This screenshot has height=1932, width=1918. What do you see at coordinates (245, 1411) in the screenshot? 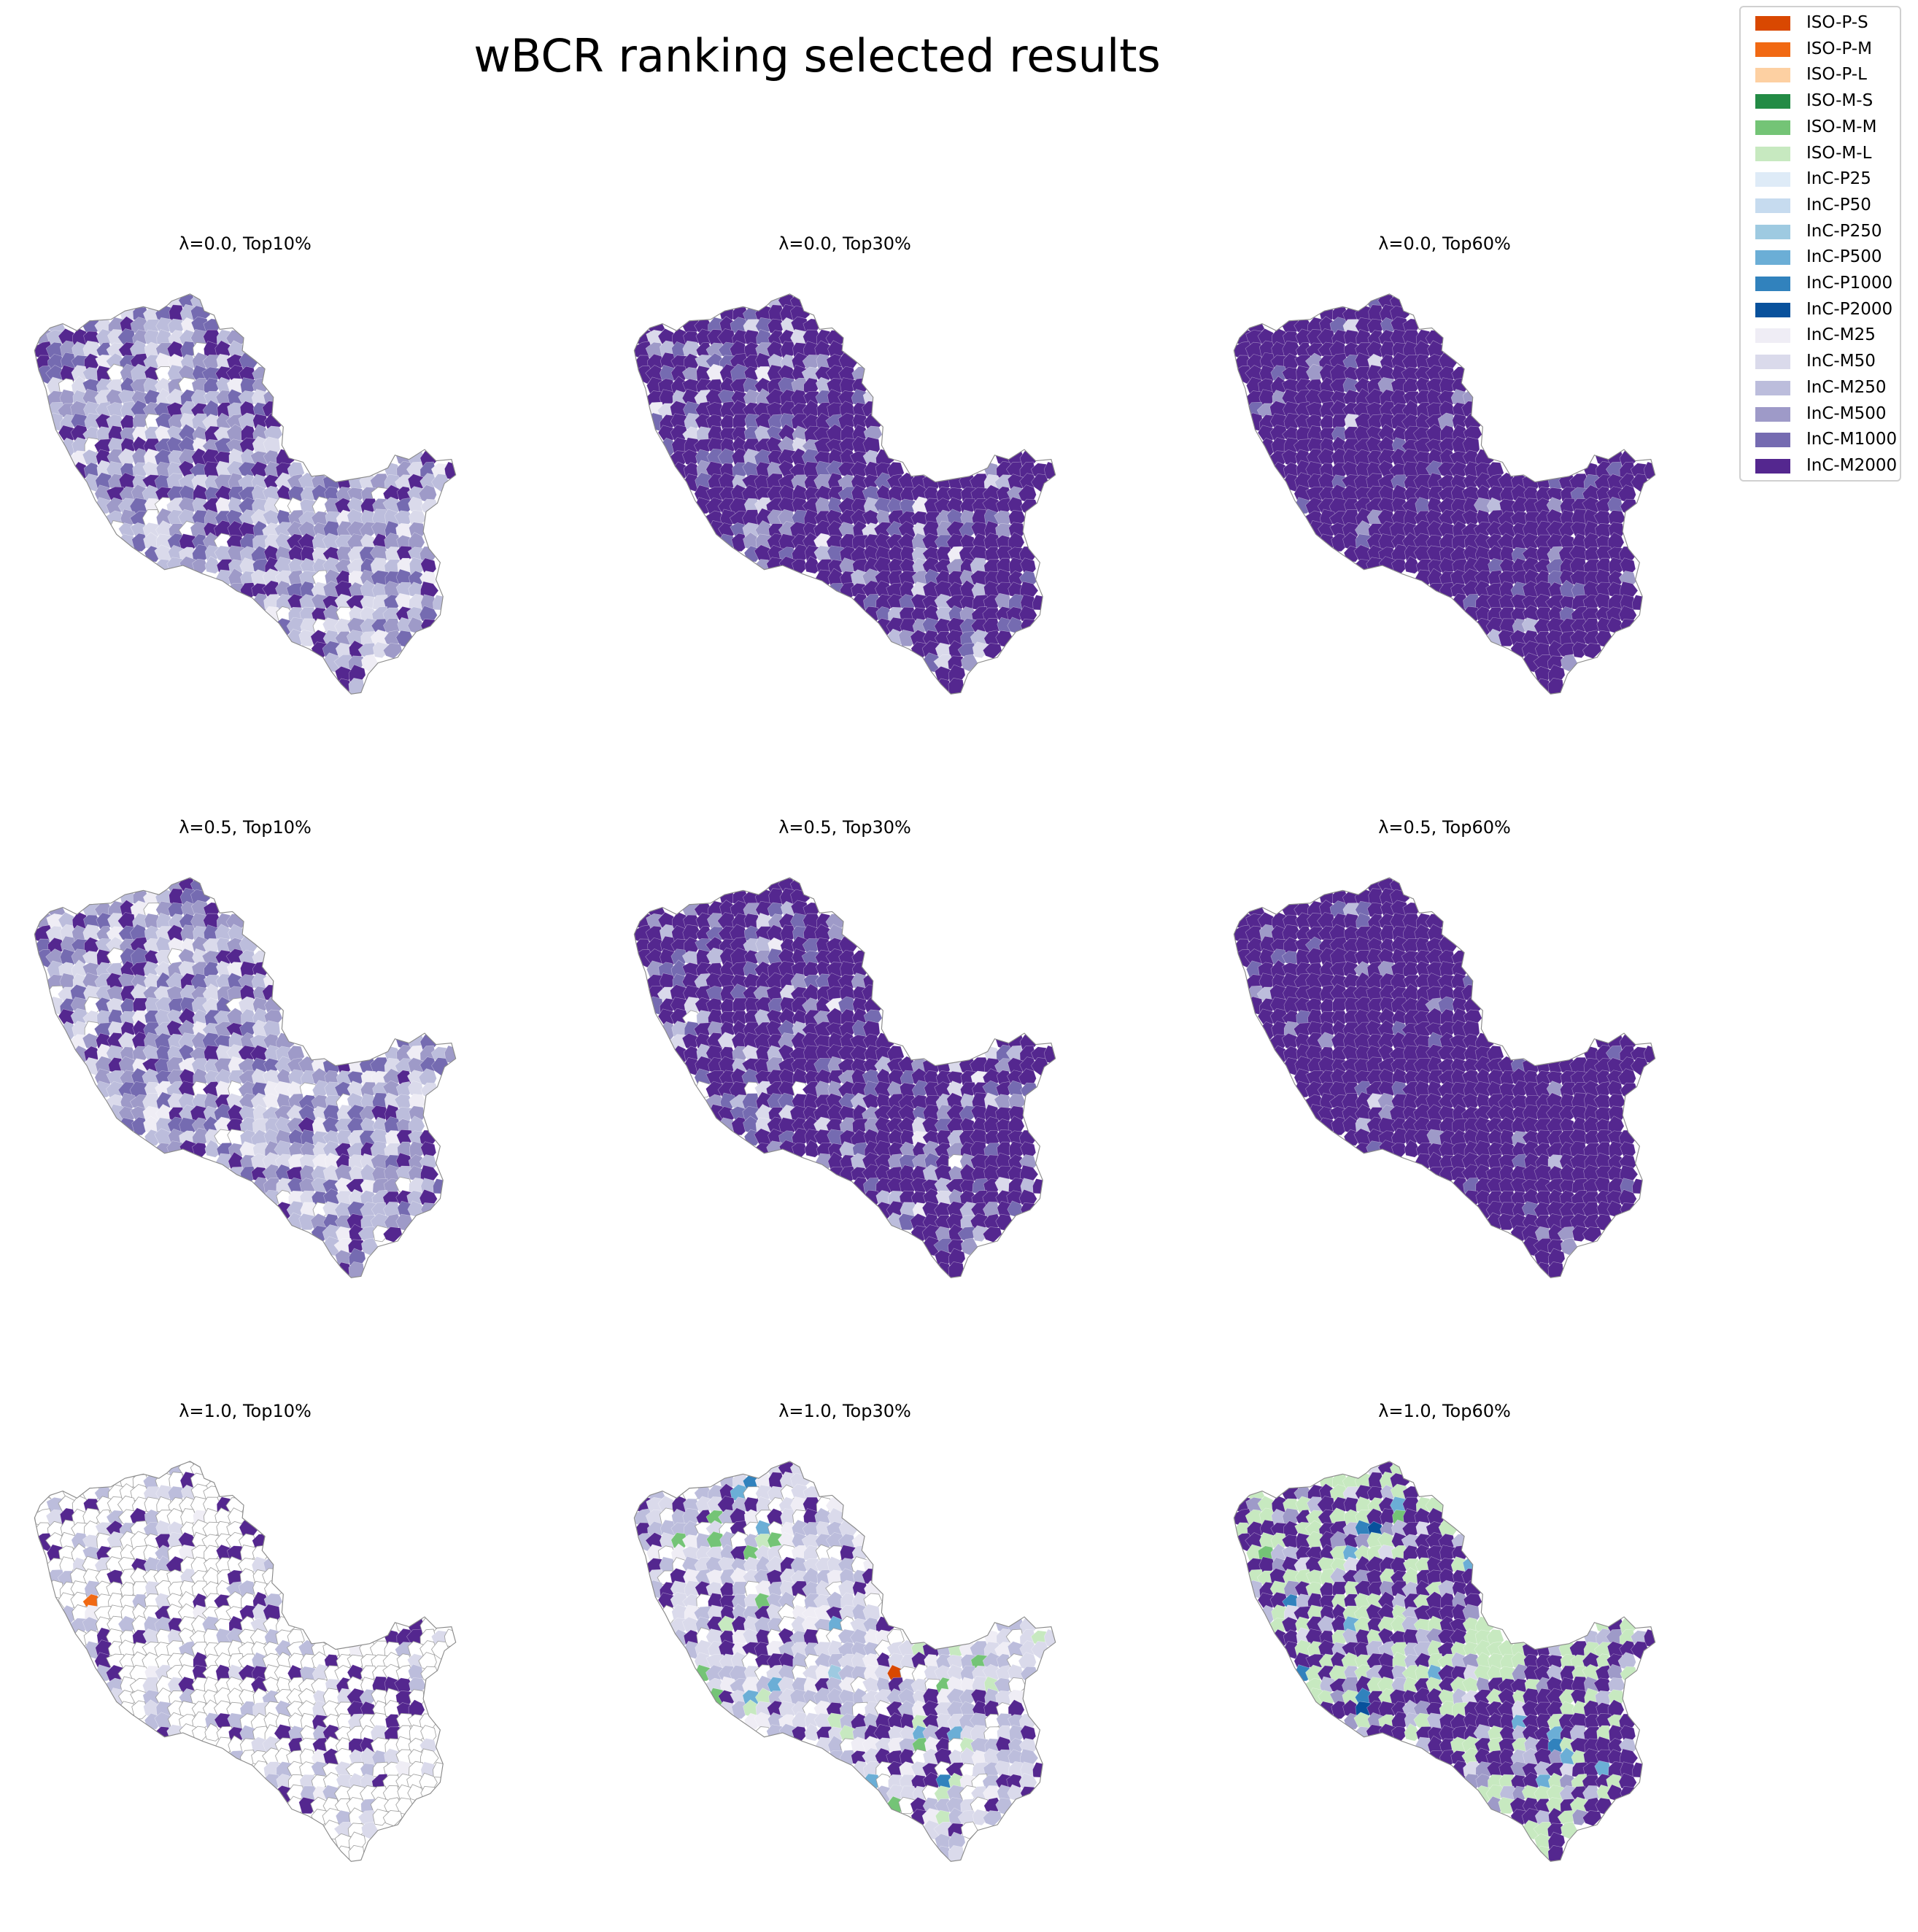
I see `panel-title: λ=1.0, Top10%` at bounding box center [245, 1411].